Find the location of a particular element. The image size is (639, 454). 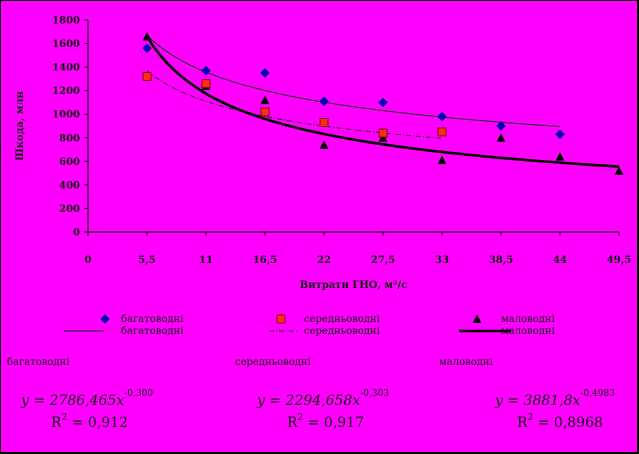

x-tick-label: 33 is located at coordinates (442, 260).